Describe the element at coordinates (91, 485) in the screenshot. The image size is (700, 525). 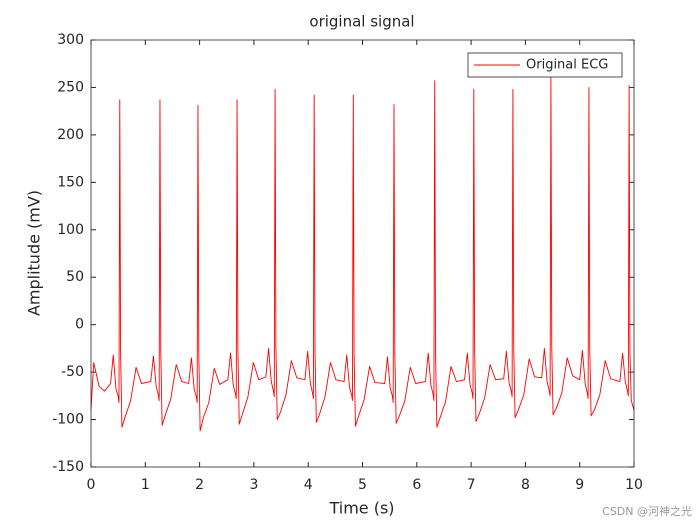
I see `x-tick-label: 0` at that location.